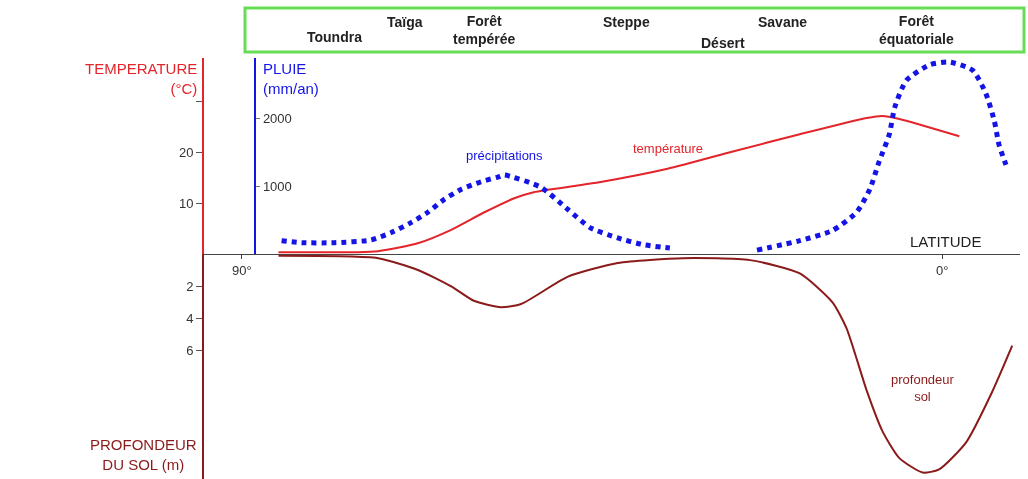 The height and width of the screenshot is (479, 1028). What do you see at coordinates (916, 30) in the screenshot?
I see `text: Forêt équatoriale` at bounding box center [916, 30].